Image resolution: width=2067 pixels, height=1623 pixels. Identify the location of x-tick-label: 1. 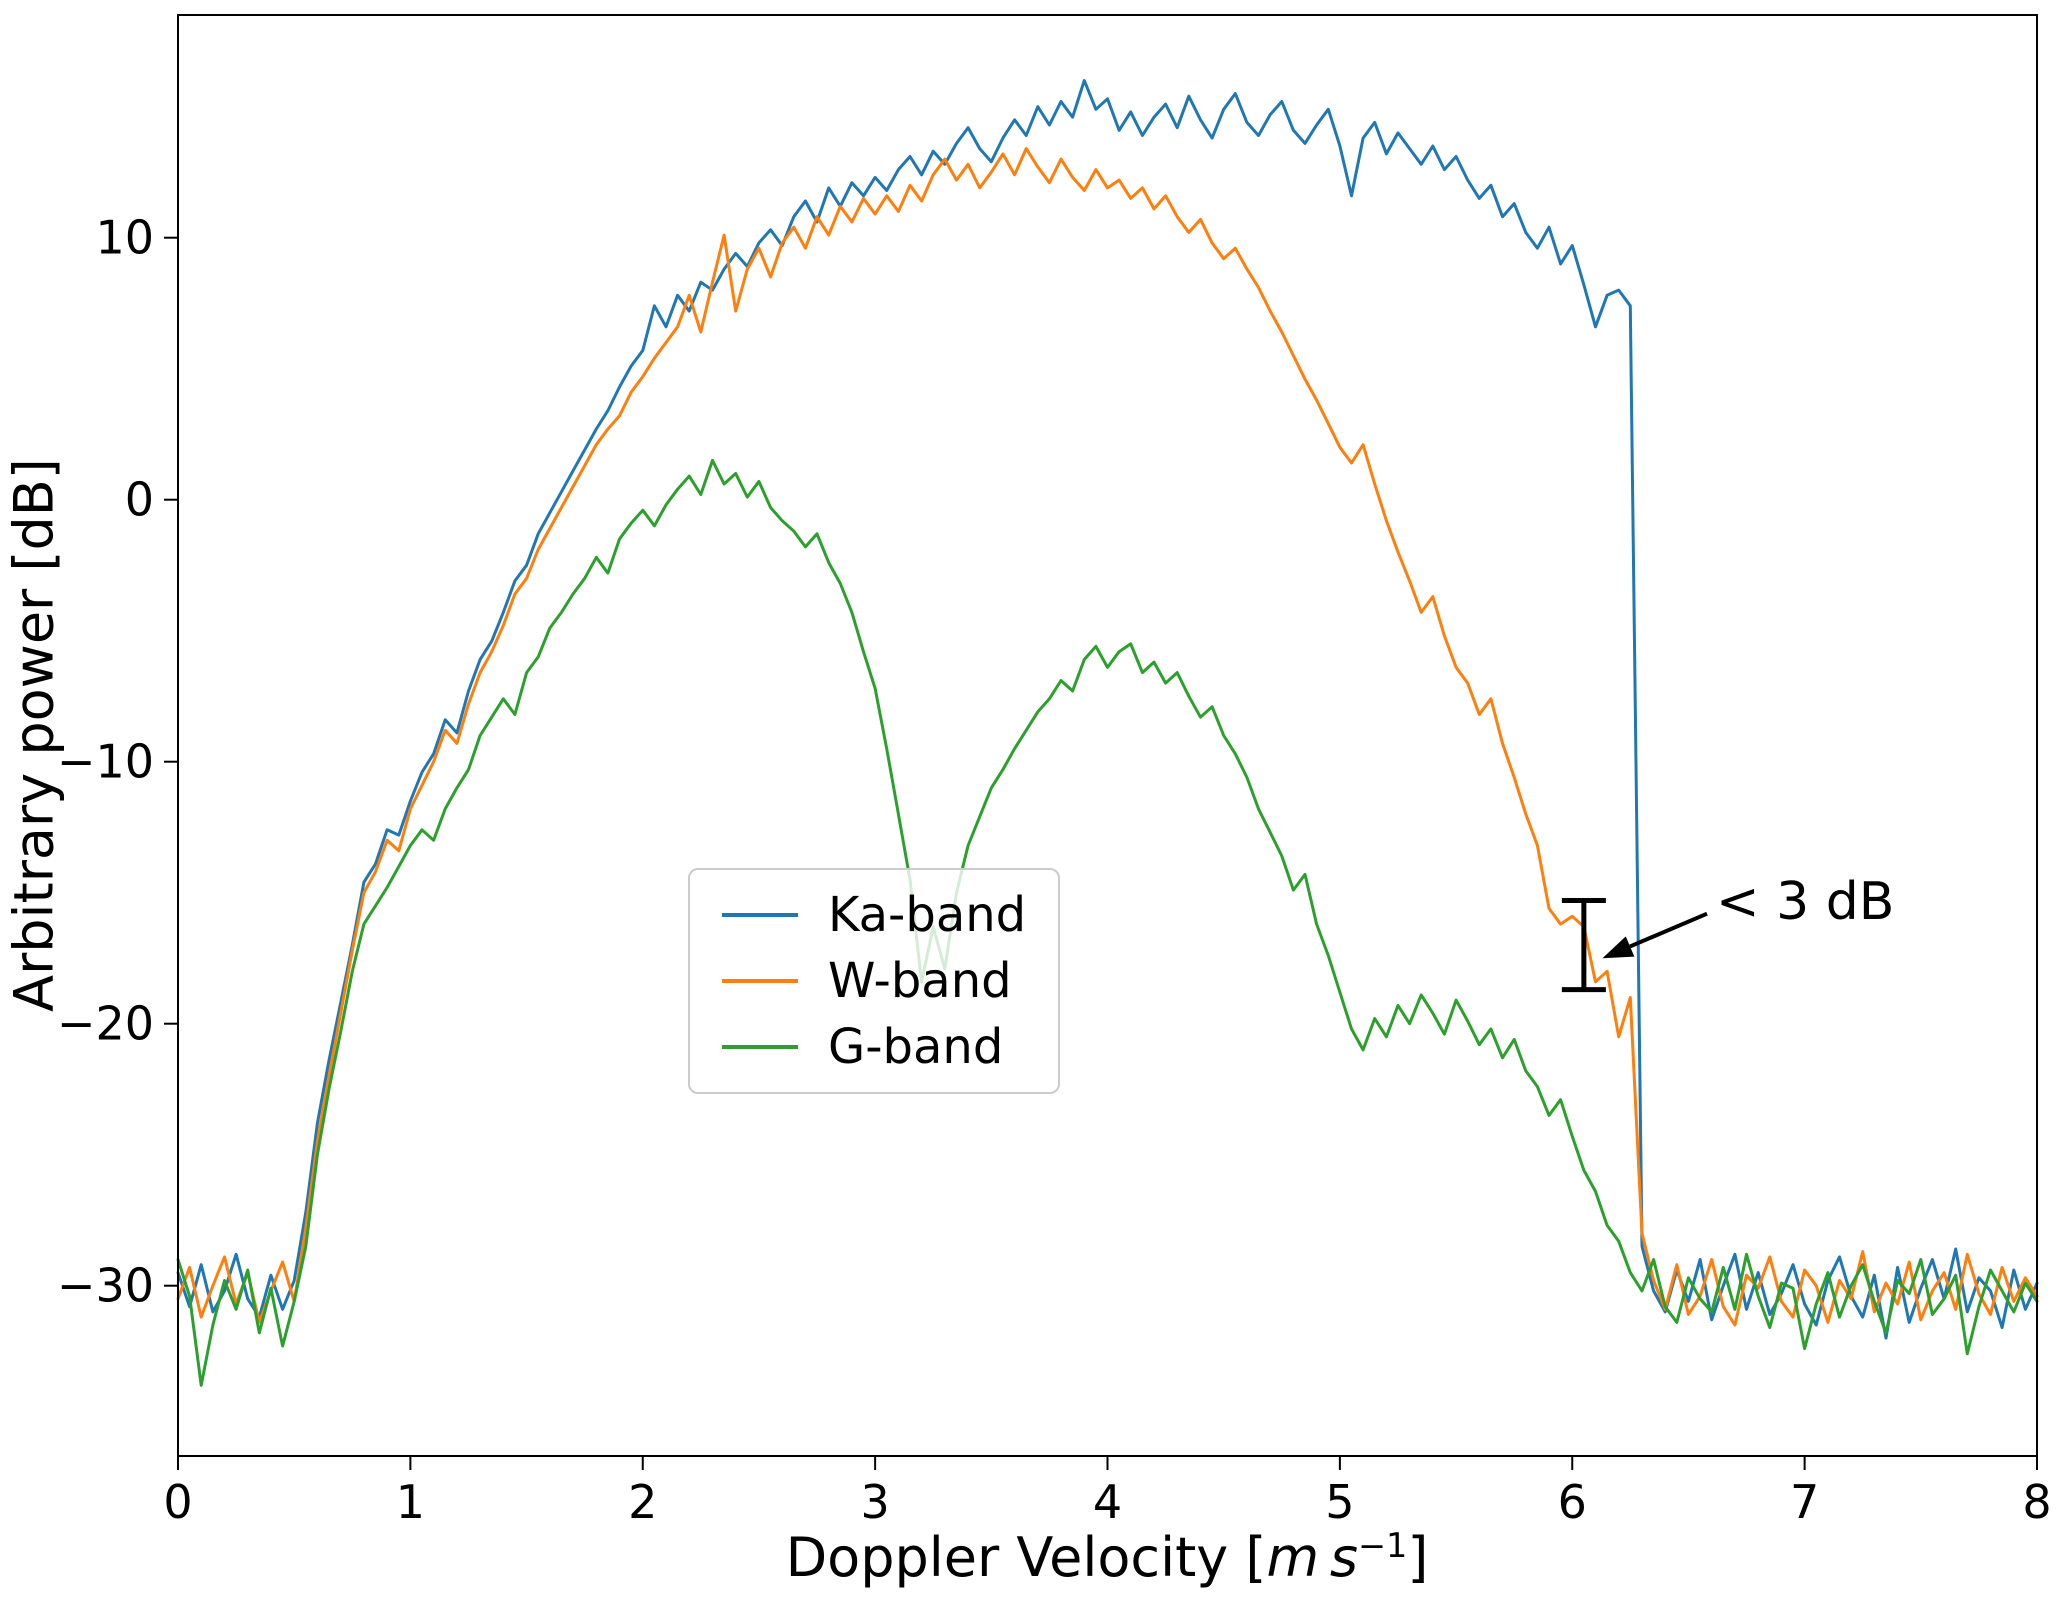
(410, 1502).